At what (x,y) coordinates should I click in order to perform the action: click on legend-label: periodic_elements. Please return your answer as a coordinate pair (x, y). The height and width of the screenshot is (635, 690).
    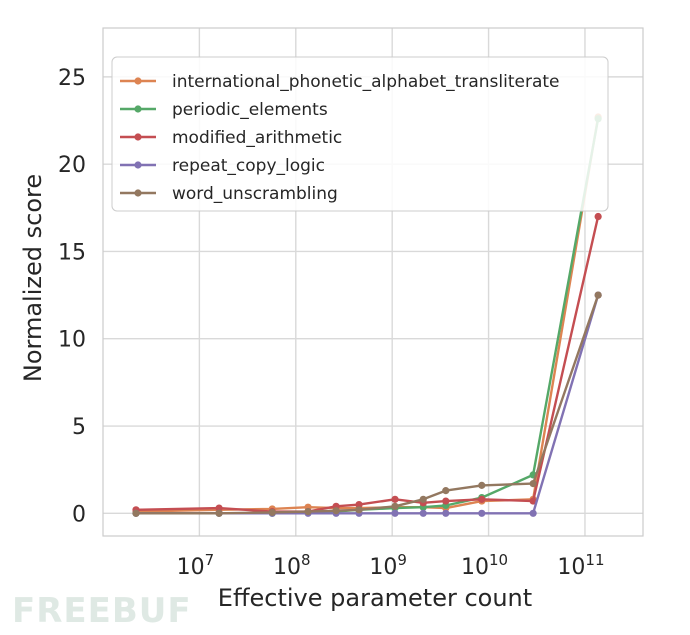
    Looking at the image, I should click on (250, 110).